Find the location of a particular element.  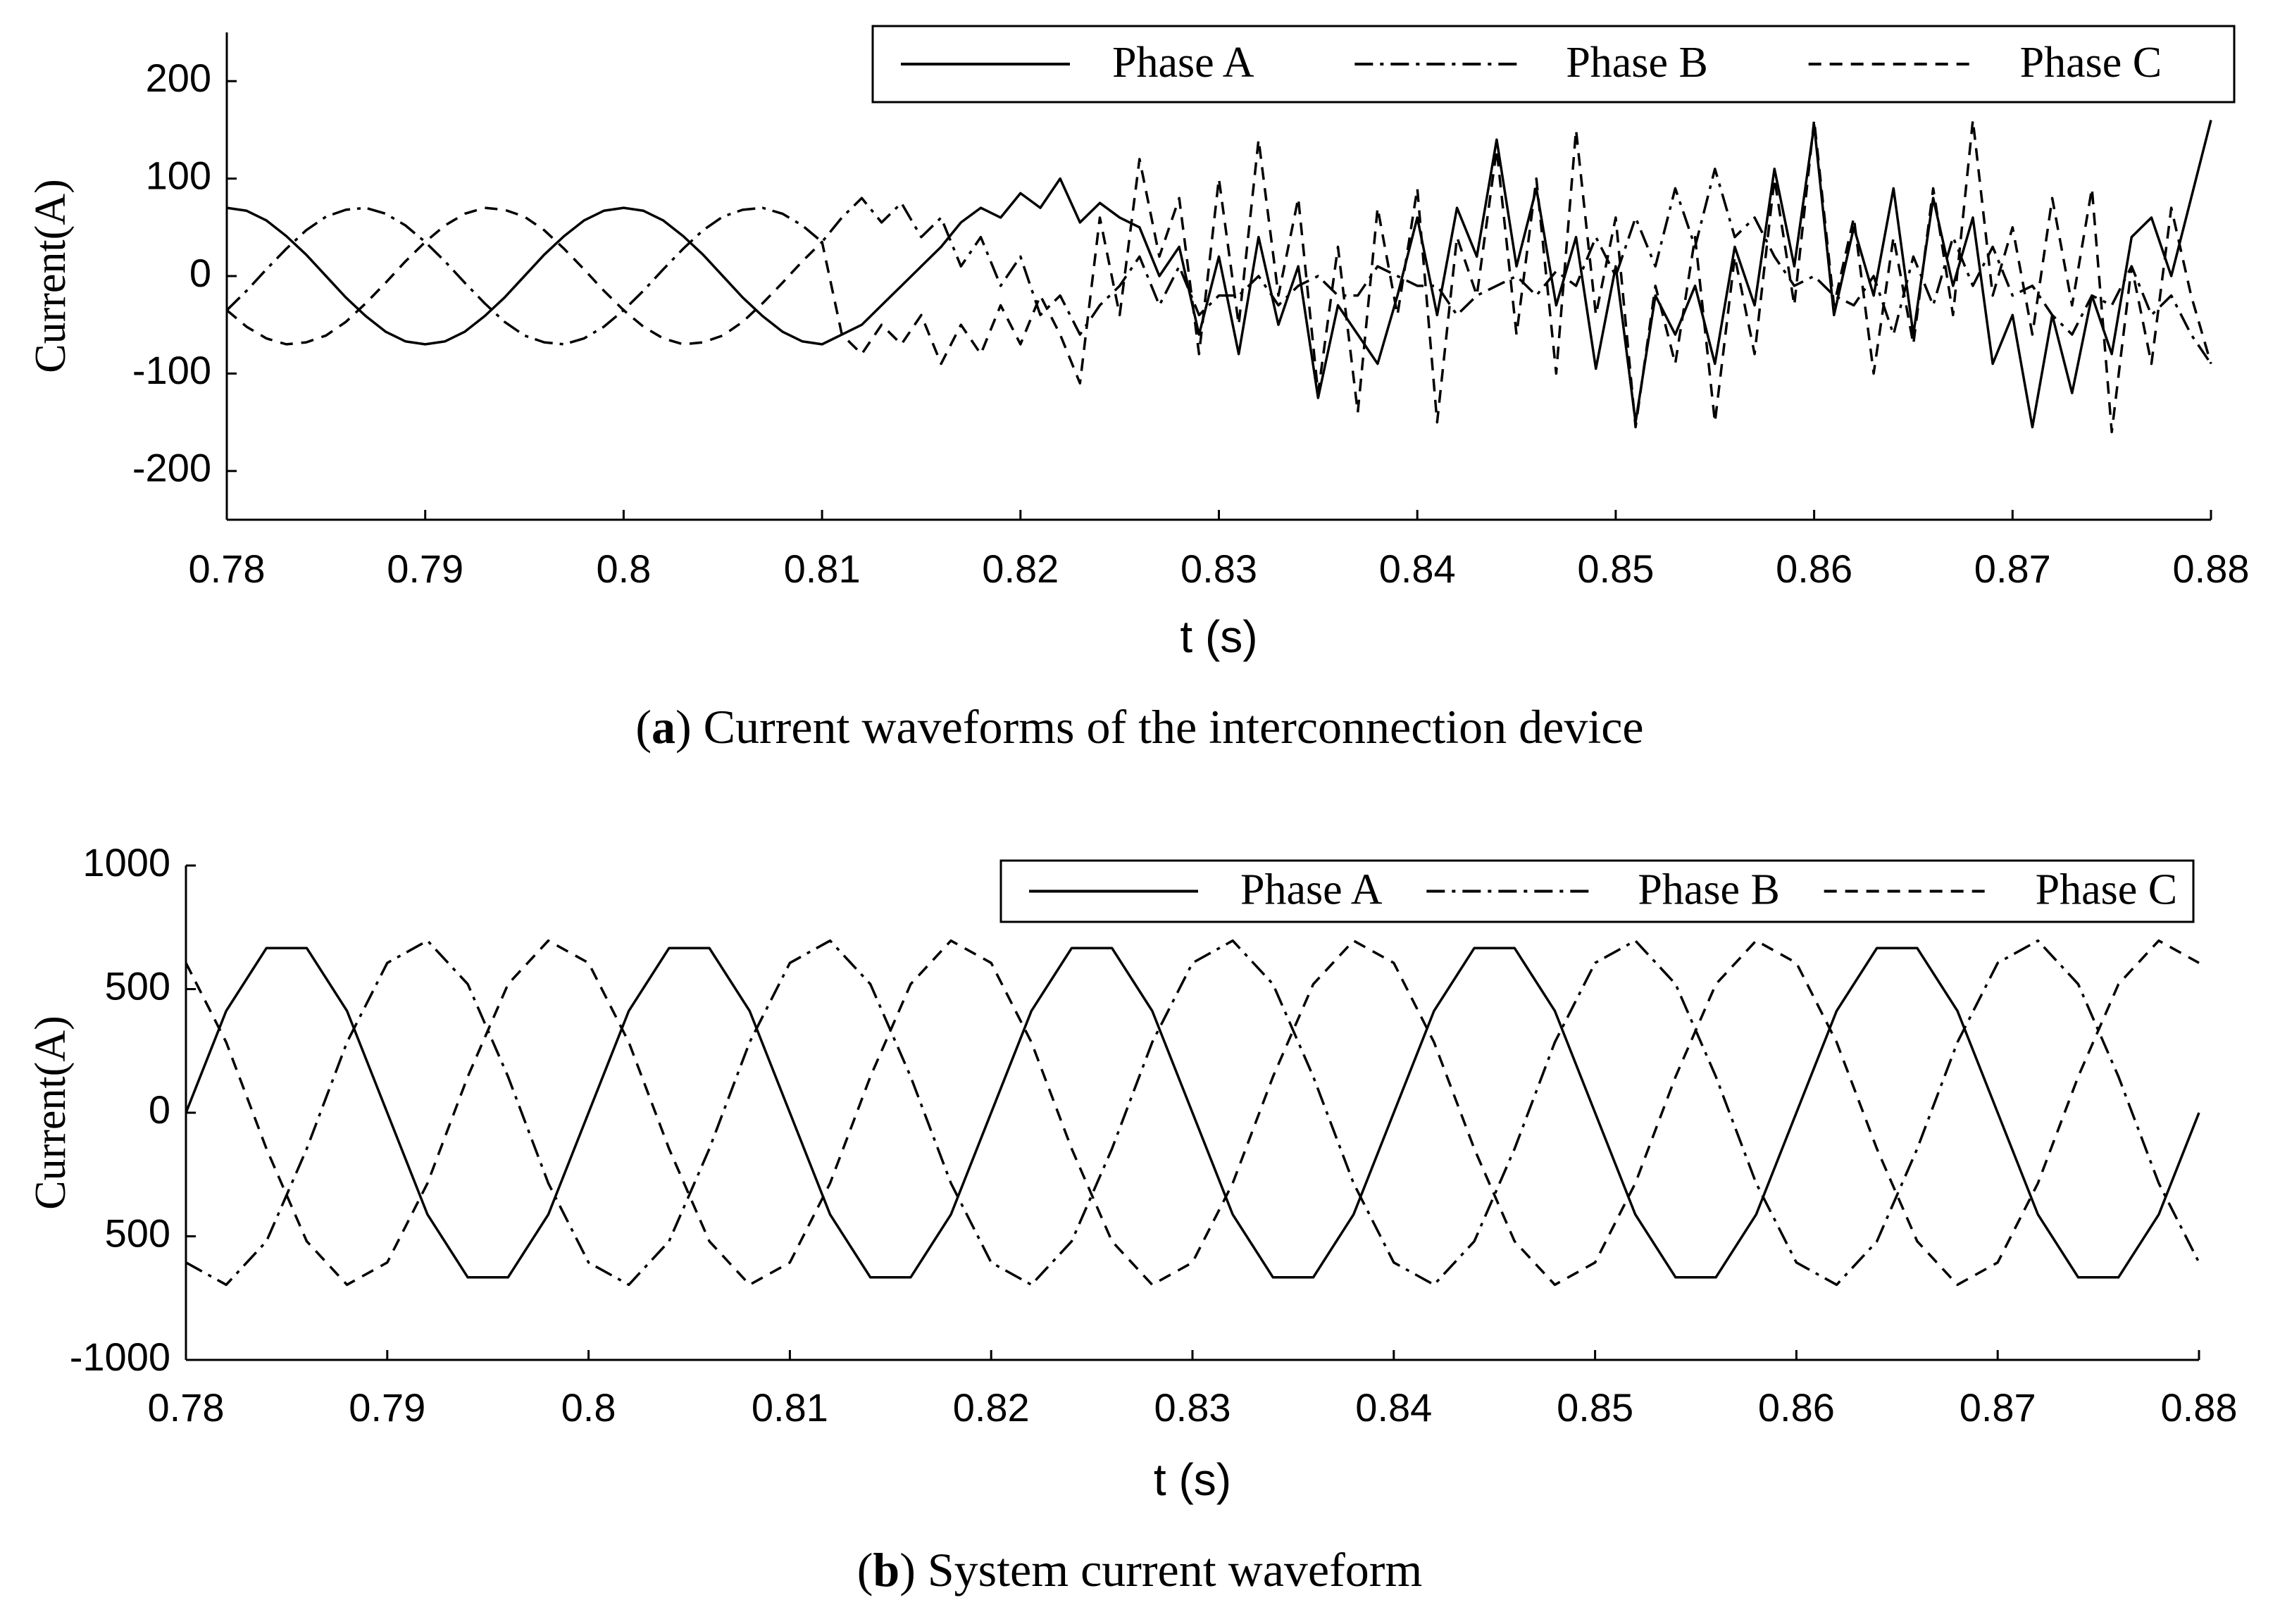

caption: (b) System current waveform is located at coordinates (1140, 1570).